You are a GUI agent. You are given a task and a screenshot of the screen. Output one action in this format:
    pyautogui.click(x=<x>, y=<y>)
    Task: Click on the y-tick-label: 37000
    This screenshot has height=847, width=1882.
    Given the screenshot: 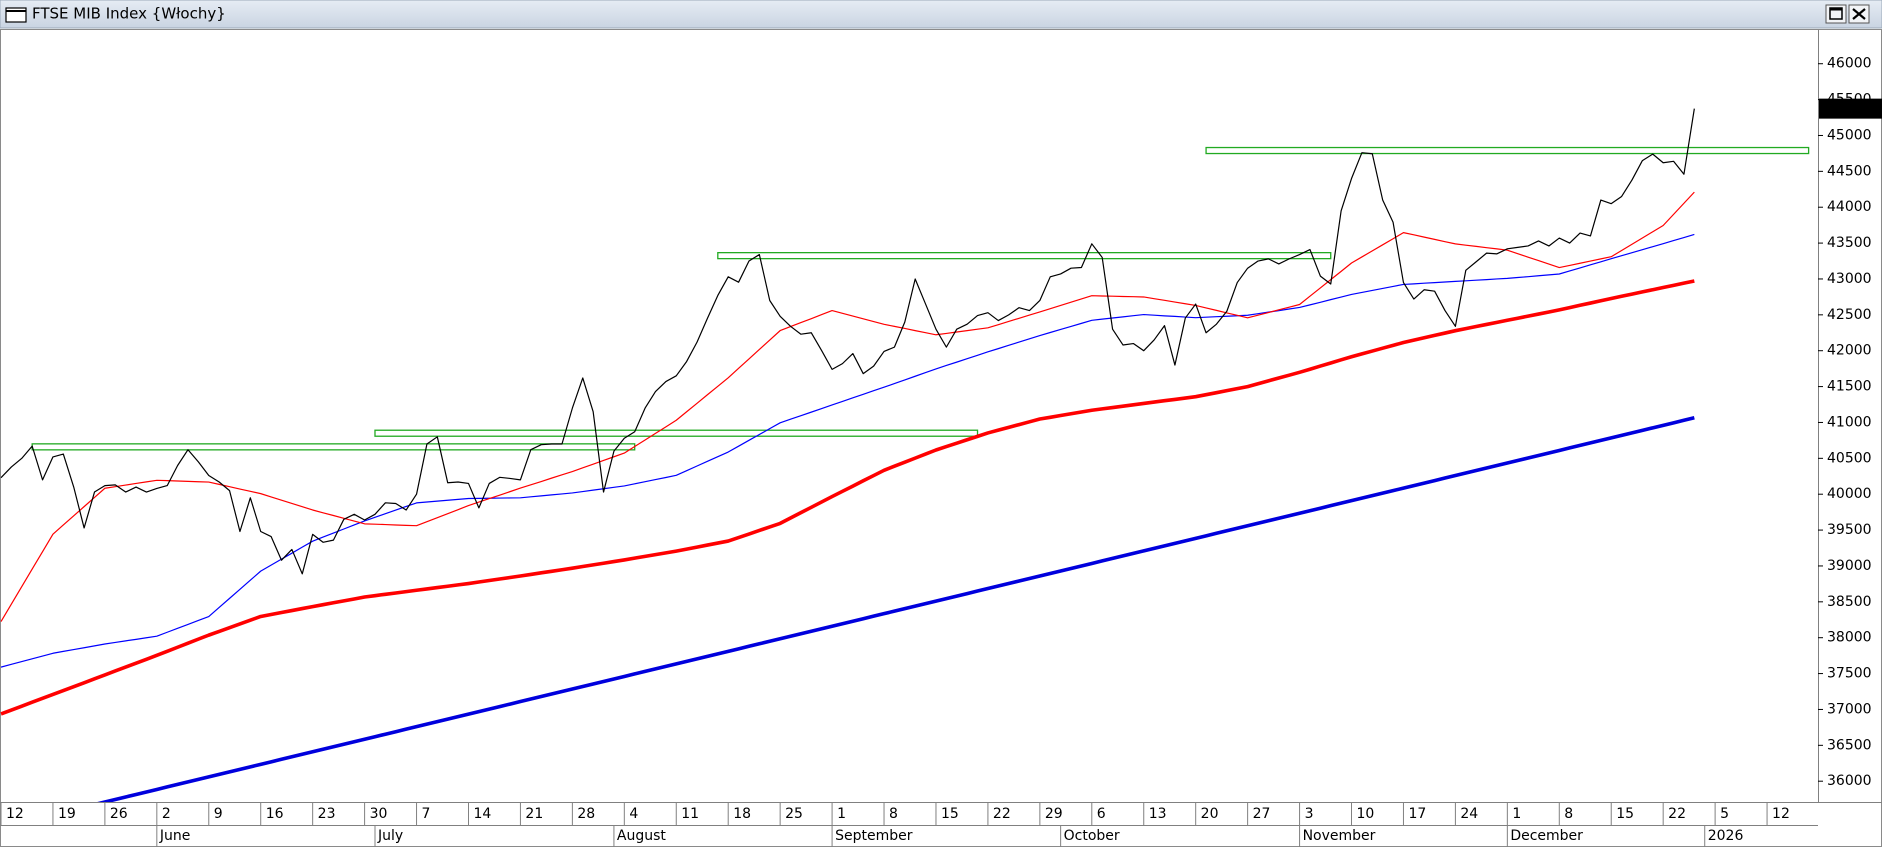 What is the action you would take?
    pyautogui.click(x=1849, y=709)
    